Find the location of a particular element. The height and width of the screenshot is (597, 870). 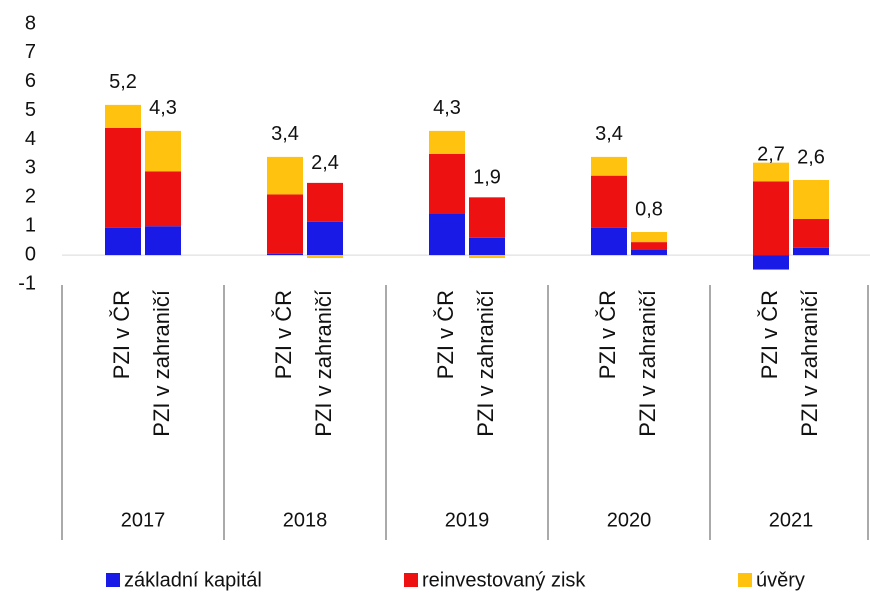

value-label: 1,9 is located at coordinates (487, 178).